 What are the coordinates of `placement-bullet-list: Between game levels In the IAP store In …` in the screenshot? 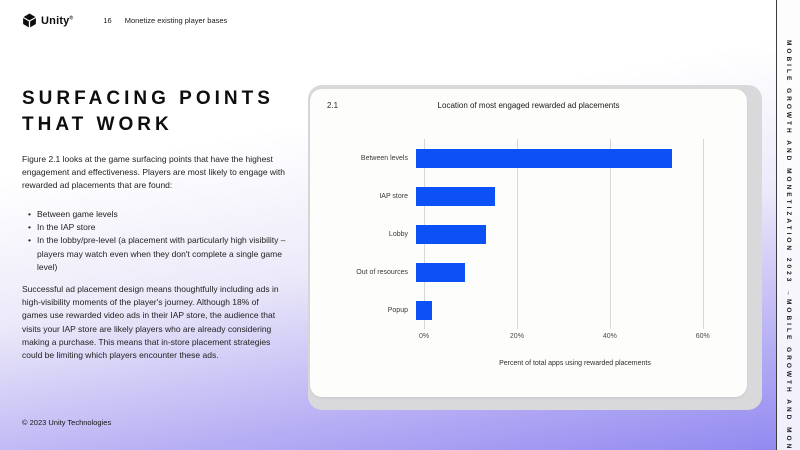 It's located at (157, 241).